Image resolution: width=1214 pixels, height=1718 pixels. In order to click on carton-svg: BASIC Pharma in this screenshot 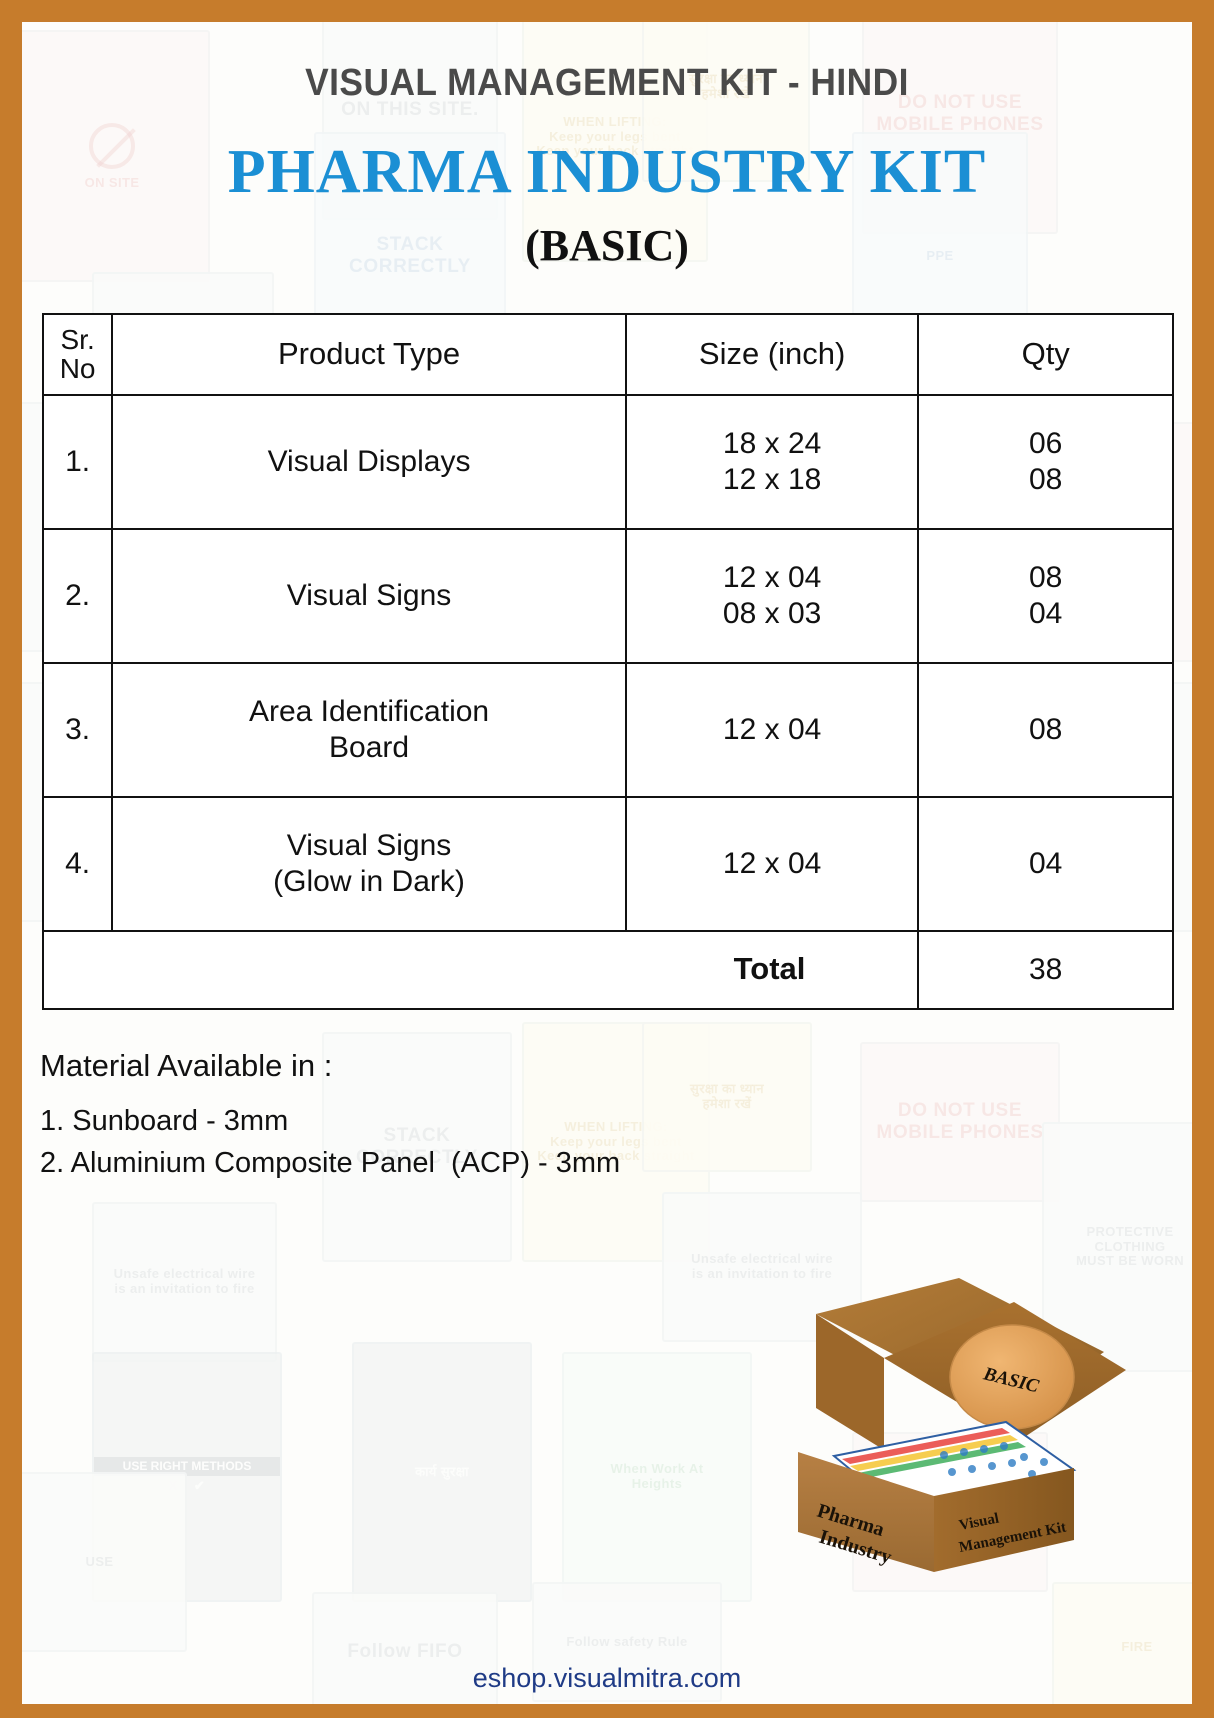, I will do `click(962, 1425)`.